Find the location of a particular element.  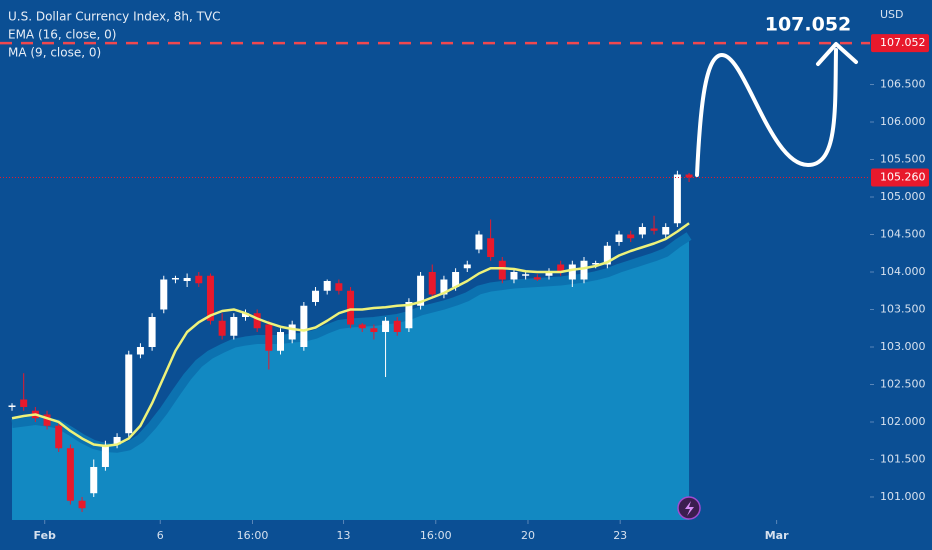

indicator-label: EMA (16, close, 0) is located at coordinates (62, 35).